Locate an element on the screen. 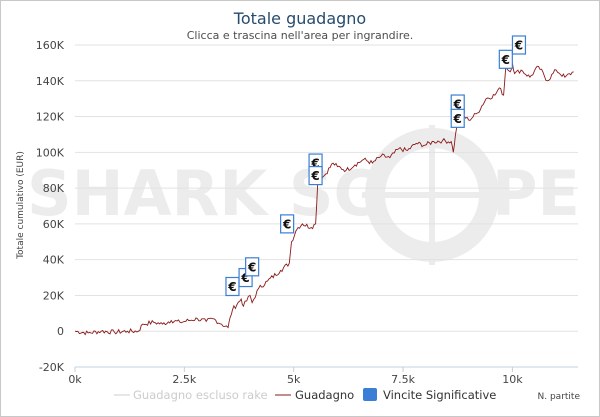 The width and height of the screenshot is (600, 417). legend-label-vincite-significative: Vincite Significative is located at coordinates (439, 395).